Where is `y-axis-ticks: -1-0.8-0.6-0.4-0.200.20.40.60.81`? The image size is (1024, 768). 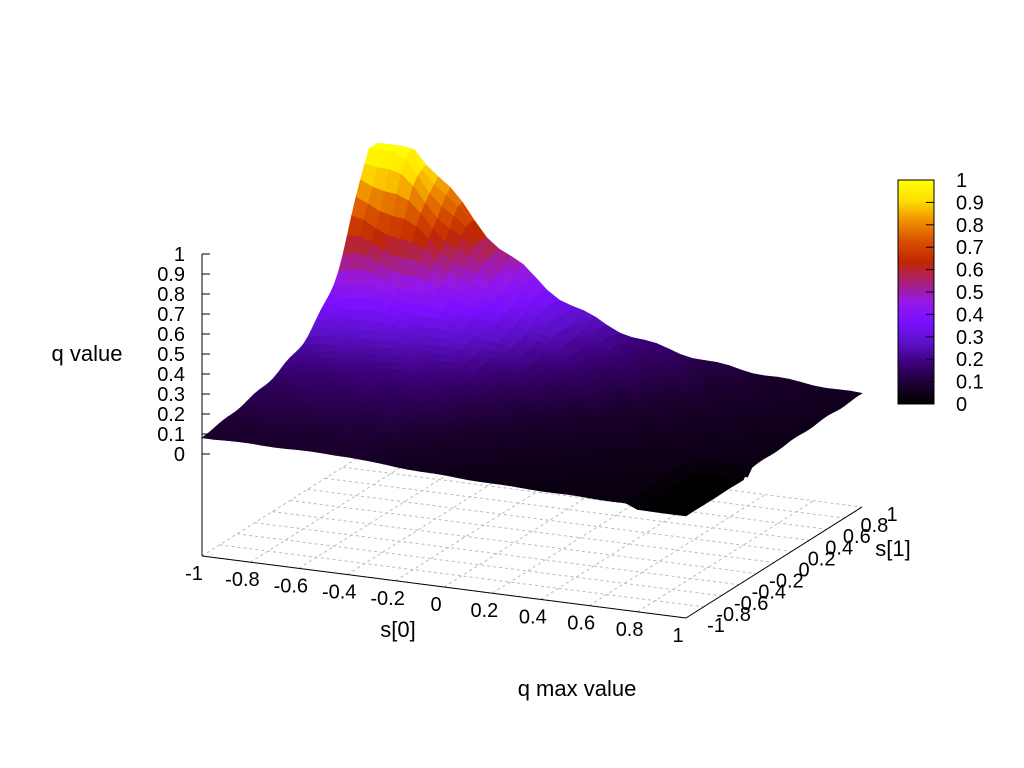 y-axis-ticks: -1-0.8-0.6-0.4-0.200.20.40.60.81 is located at coordinates (802, 570).